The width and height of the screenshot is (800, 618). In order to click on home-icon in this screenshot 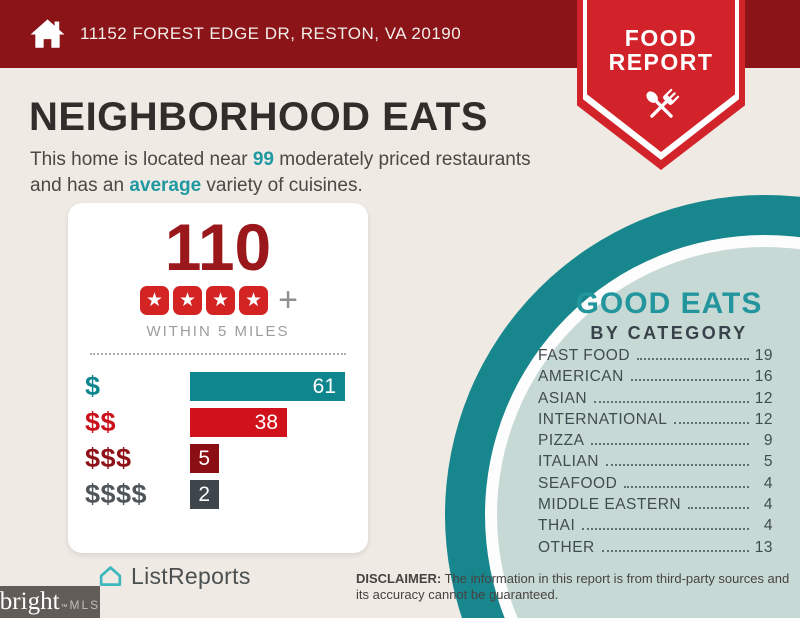, I will do `click(47, 34)`.